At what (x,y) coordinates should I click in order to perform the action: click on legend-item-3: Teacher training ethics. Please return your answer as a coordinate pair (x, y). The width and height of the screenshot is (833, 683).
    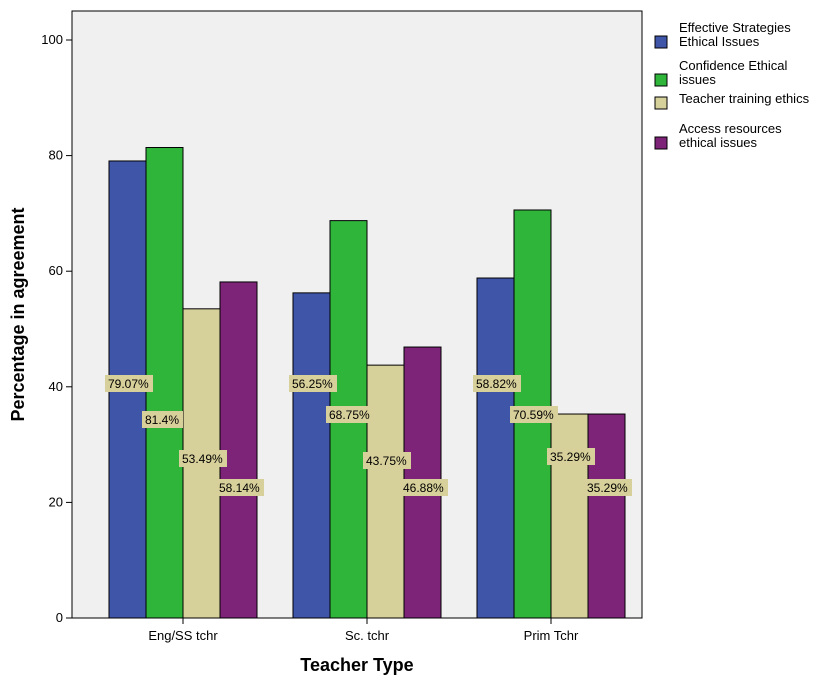
    Looking at the image, I should click on (732, 100).